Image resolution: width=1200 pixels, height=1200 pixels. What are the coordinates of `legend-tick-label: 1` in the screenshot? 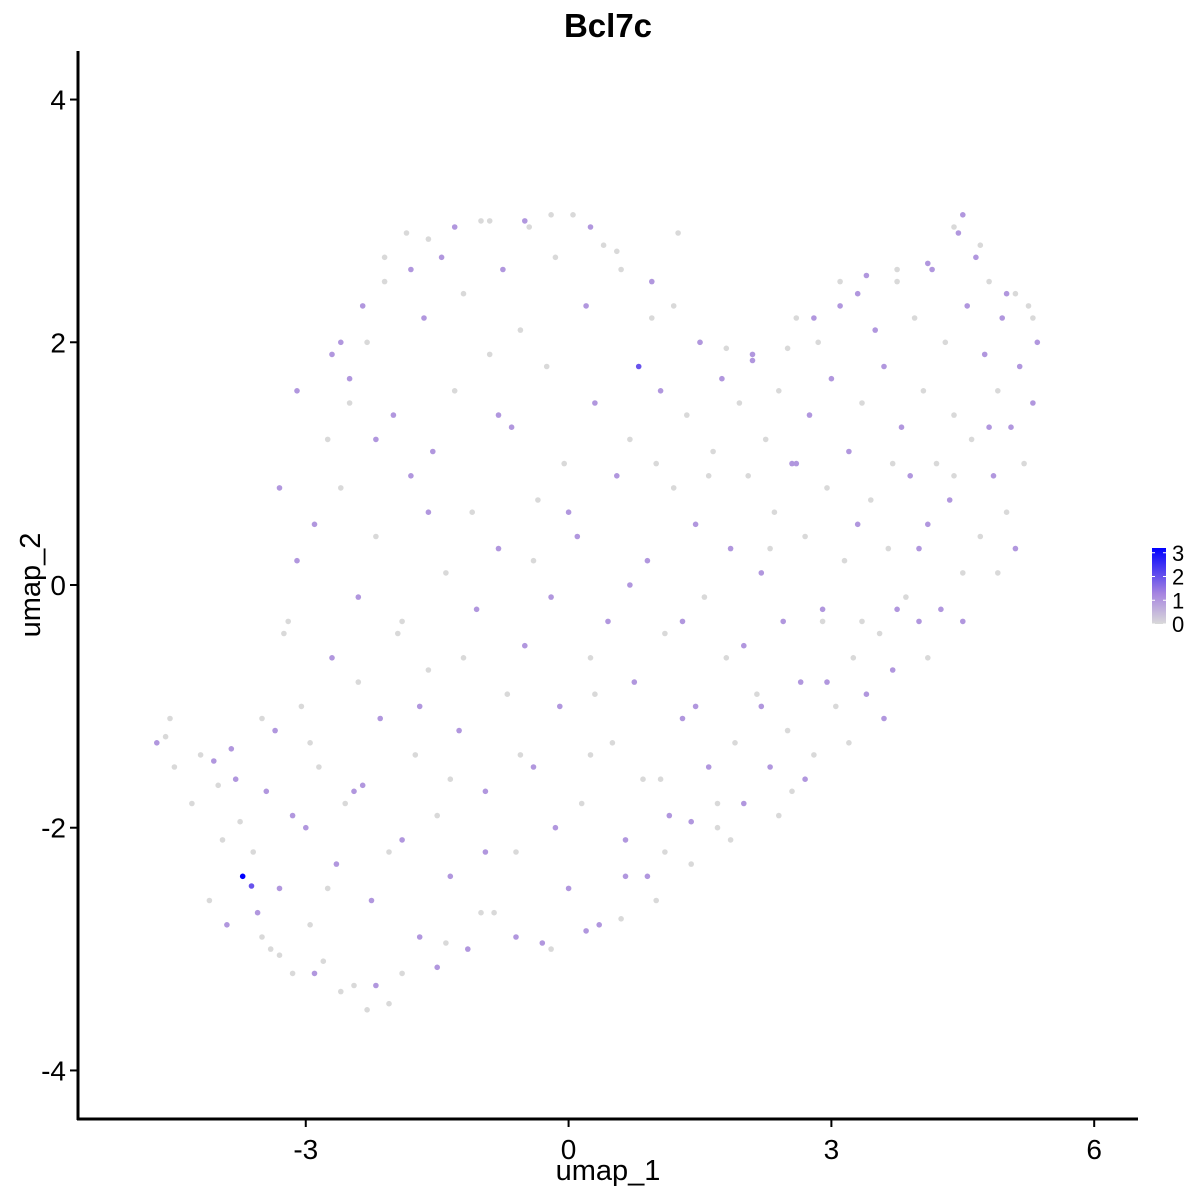 It's located at (1178, 600).